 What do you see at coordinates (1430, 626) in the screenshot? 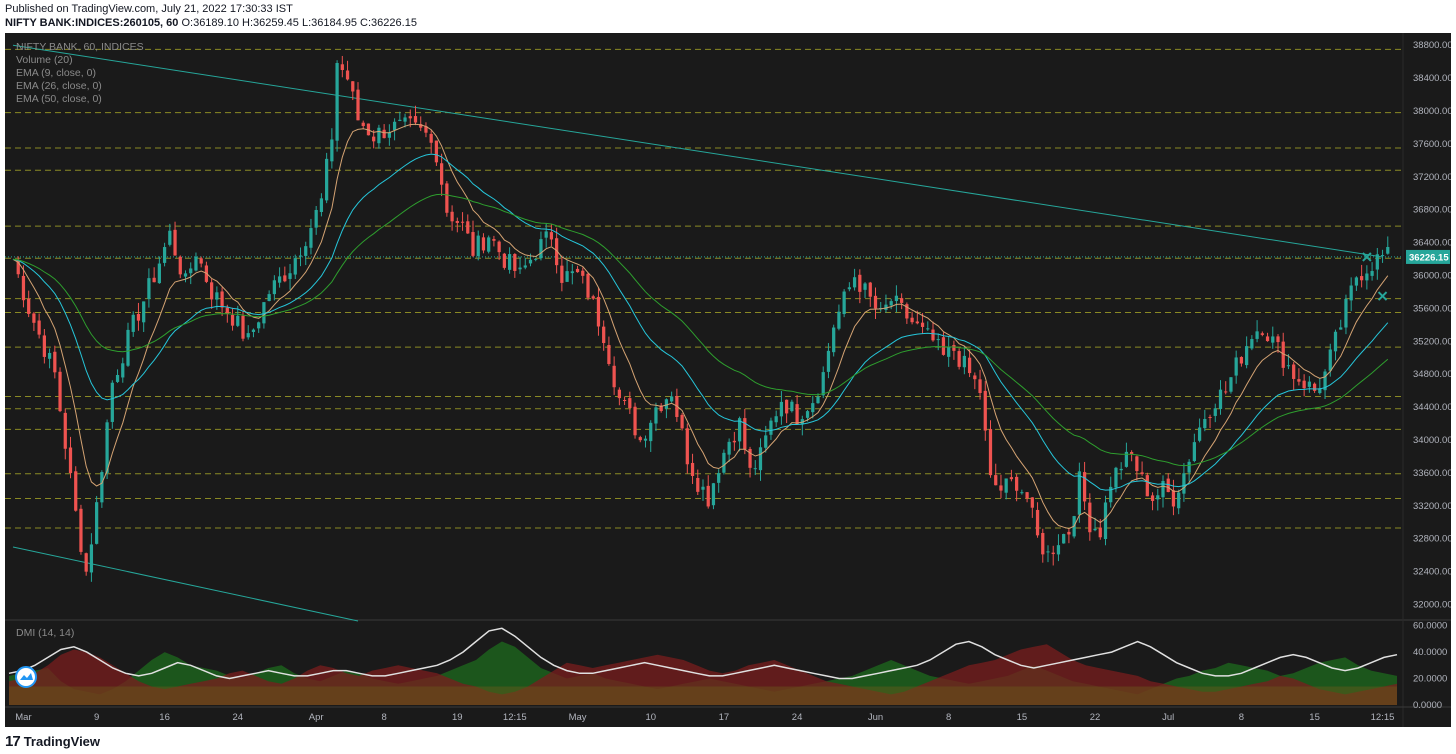
I see `dmi-tick-label: 60.0000` at bounding box center [1430, 626].